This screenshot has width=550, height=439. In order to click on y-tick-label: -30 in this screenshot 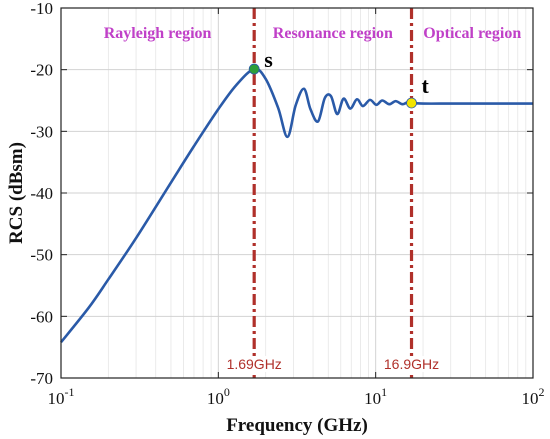, I will do `click(41, 131)`.